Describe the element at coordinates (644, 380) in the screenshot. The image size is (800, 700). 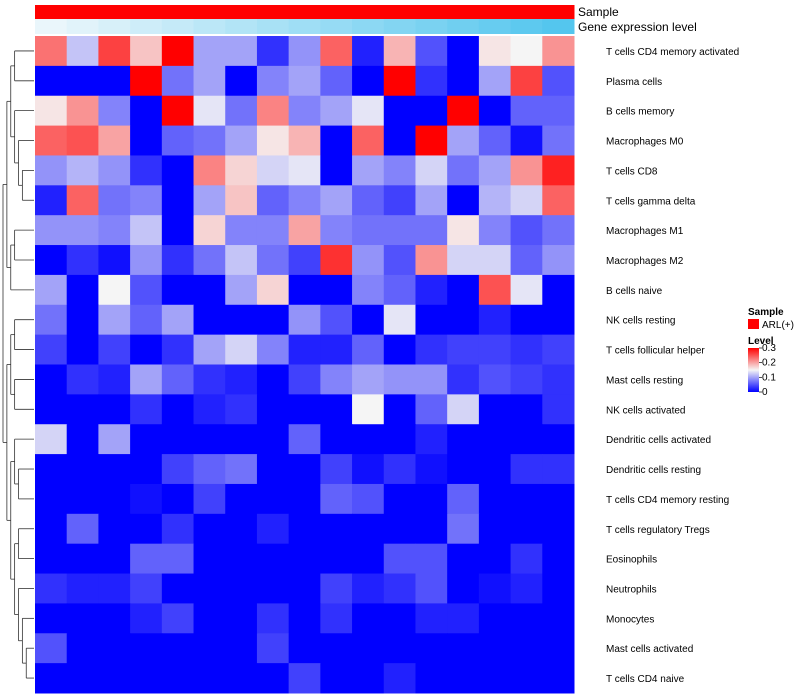
I see `row-label: Mast cells resting` at that location.